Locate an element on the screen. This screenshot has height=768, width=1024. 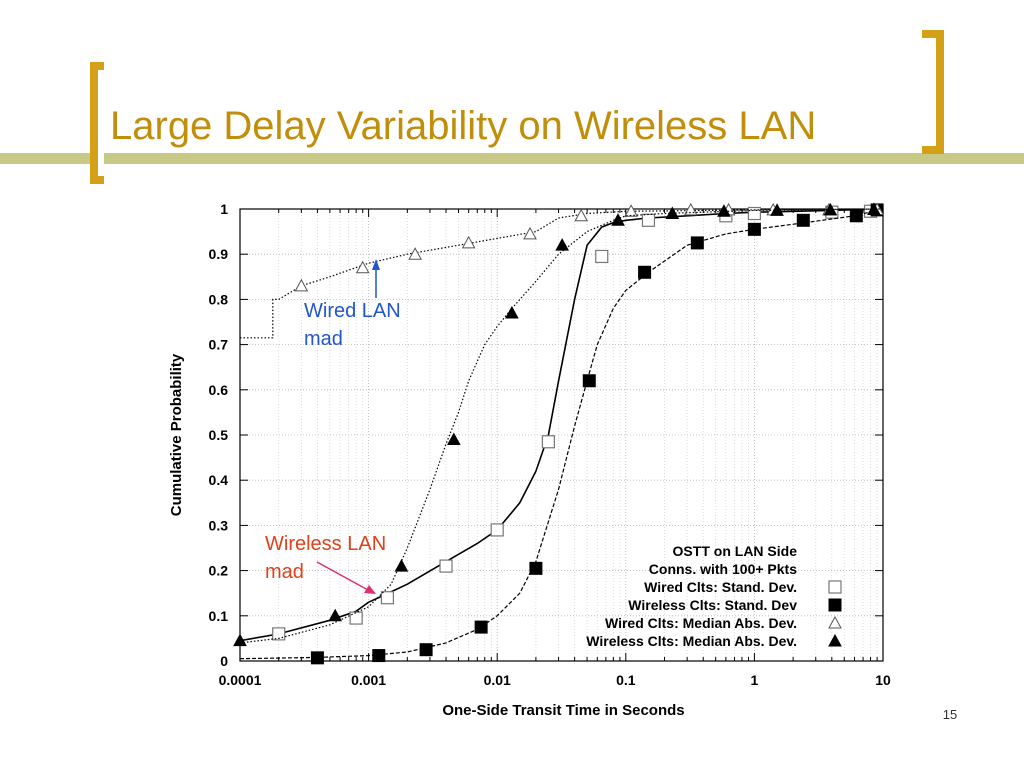
x-axis-label: One-Side Transit Time in Seconds is located at coordinates (563, 710).